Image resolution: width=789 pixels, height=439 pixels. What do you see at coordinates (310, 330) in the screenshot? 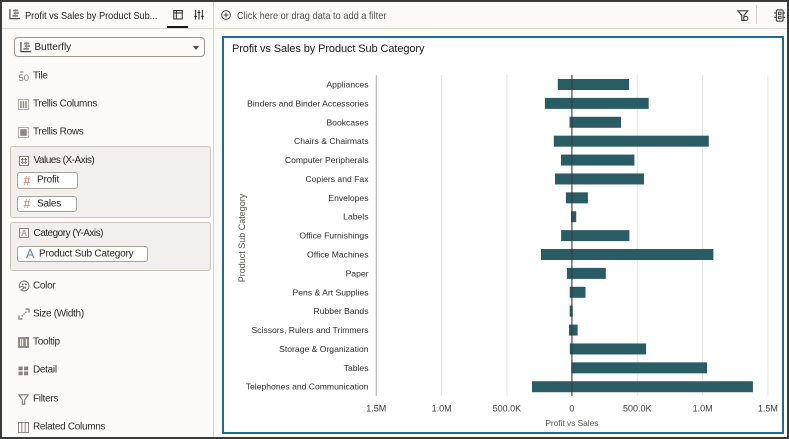
I see `svg-text: Scissors, Rulers and Trimmers` at bounding box center [310, 330].